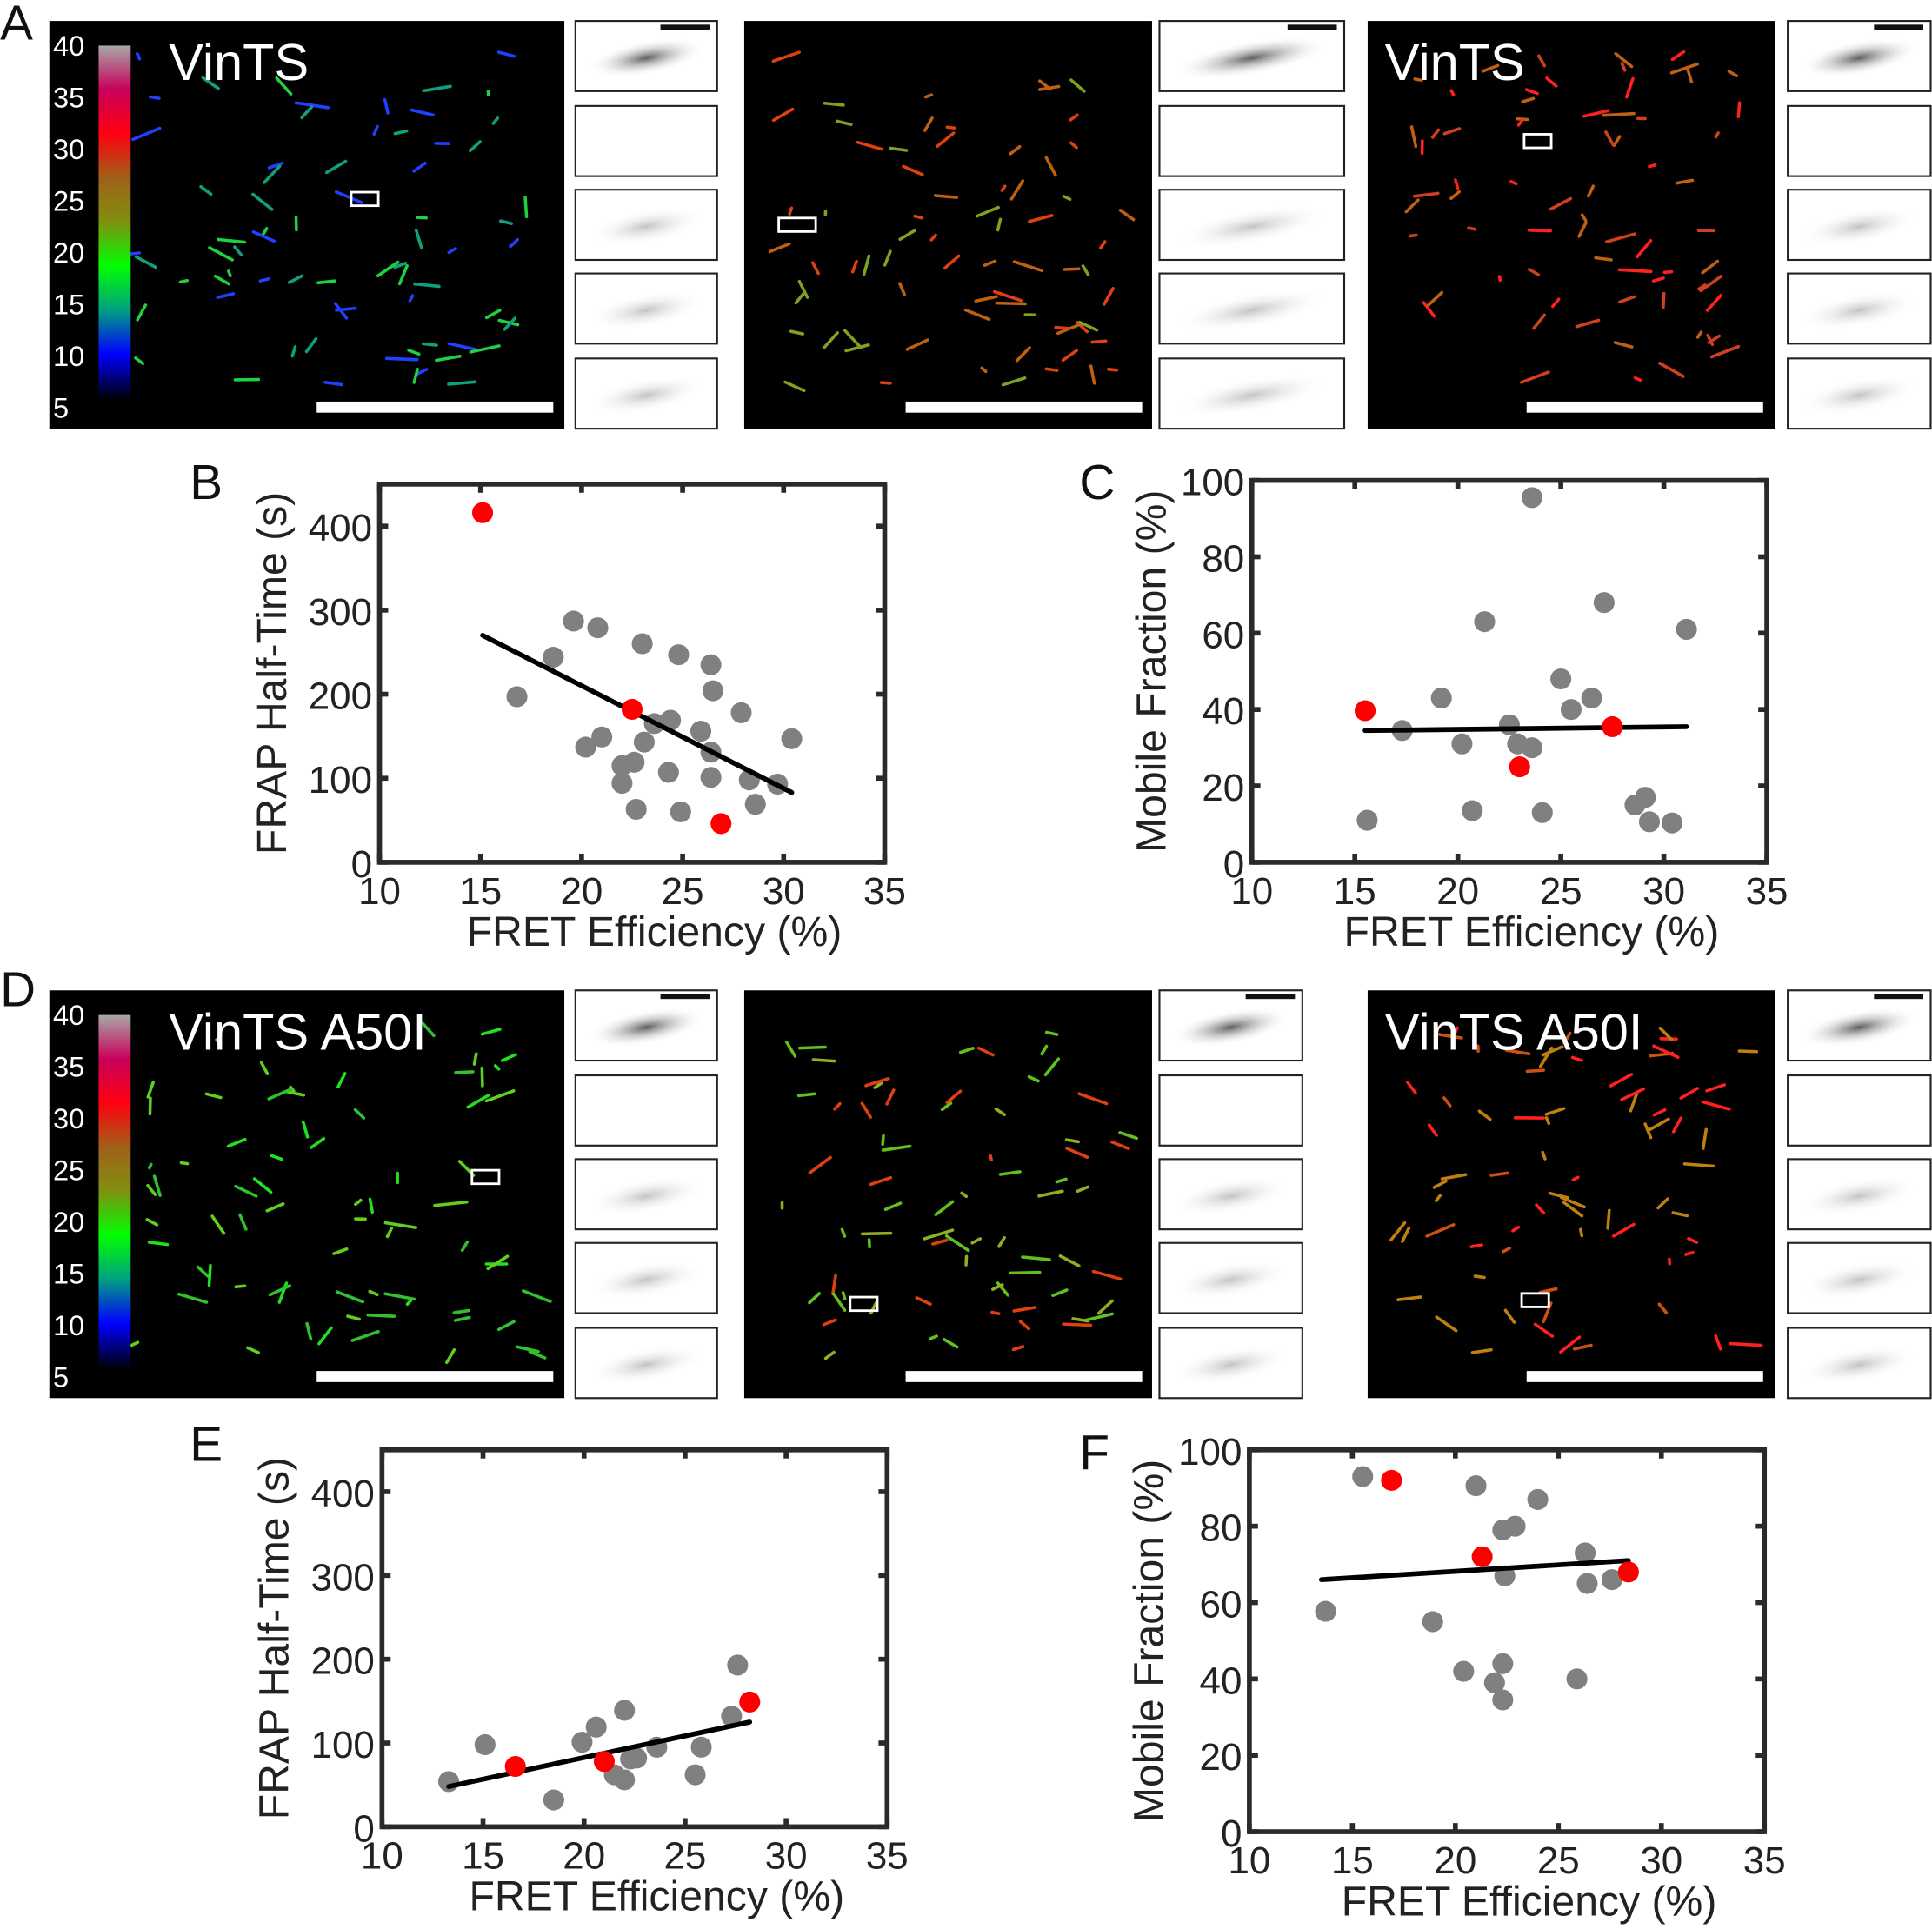  Describe the element at coordinates (68, 304) in the screenshot. I see `colorbar-tick-label: 15` at that location.